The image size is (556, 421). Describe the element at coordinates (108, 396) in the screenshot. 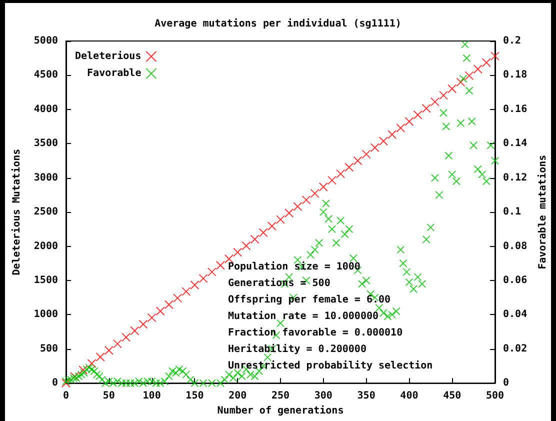

I see `x-tick-label: 50` at that location.